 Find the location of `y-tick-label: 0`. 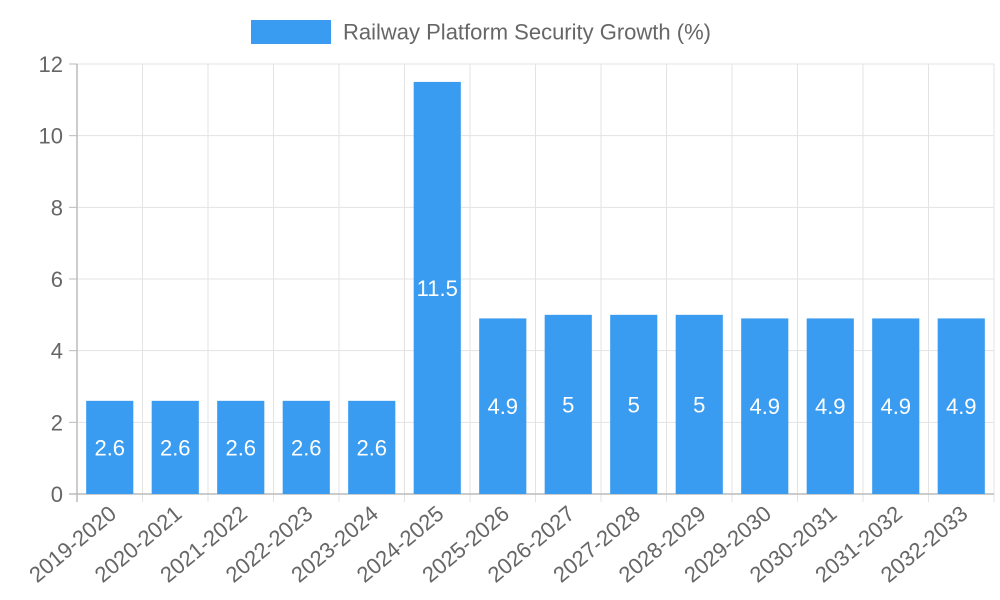

y-tick-label: 0 is located at coordinates (57, 494).